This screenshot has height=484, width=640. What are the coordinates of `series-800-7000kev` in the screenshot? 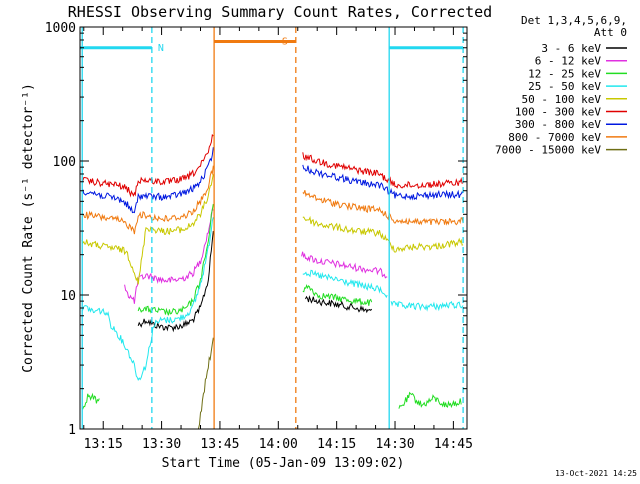 It's located at (272, 200).